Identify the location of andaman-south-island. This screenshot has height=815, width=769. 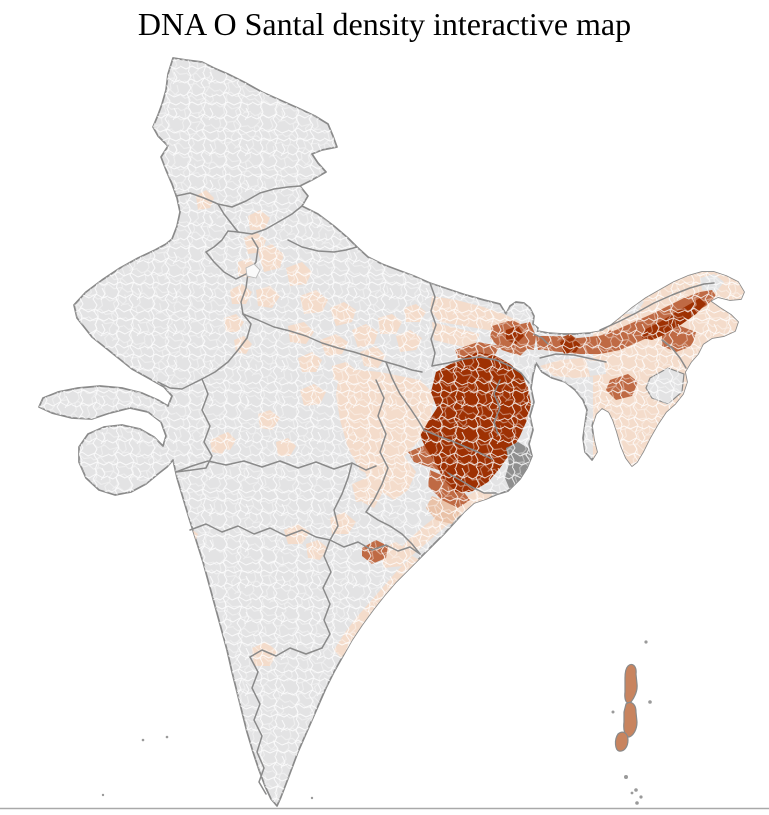
(621, 741).